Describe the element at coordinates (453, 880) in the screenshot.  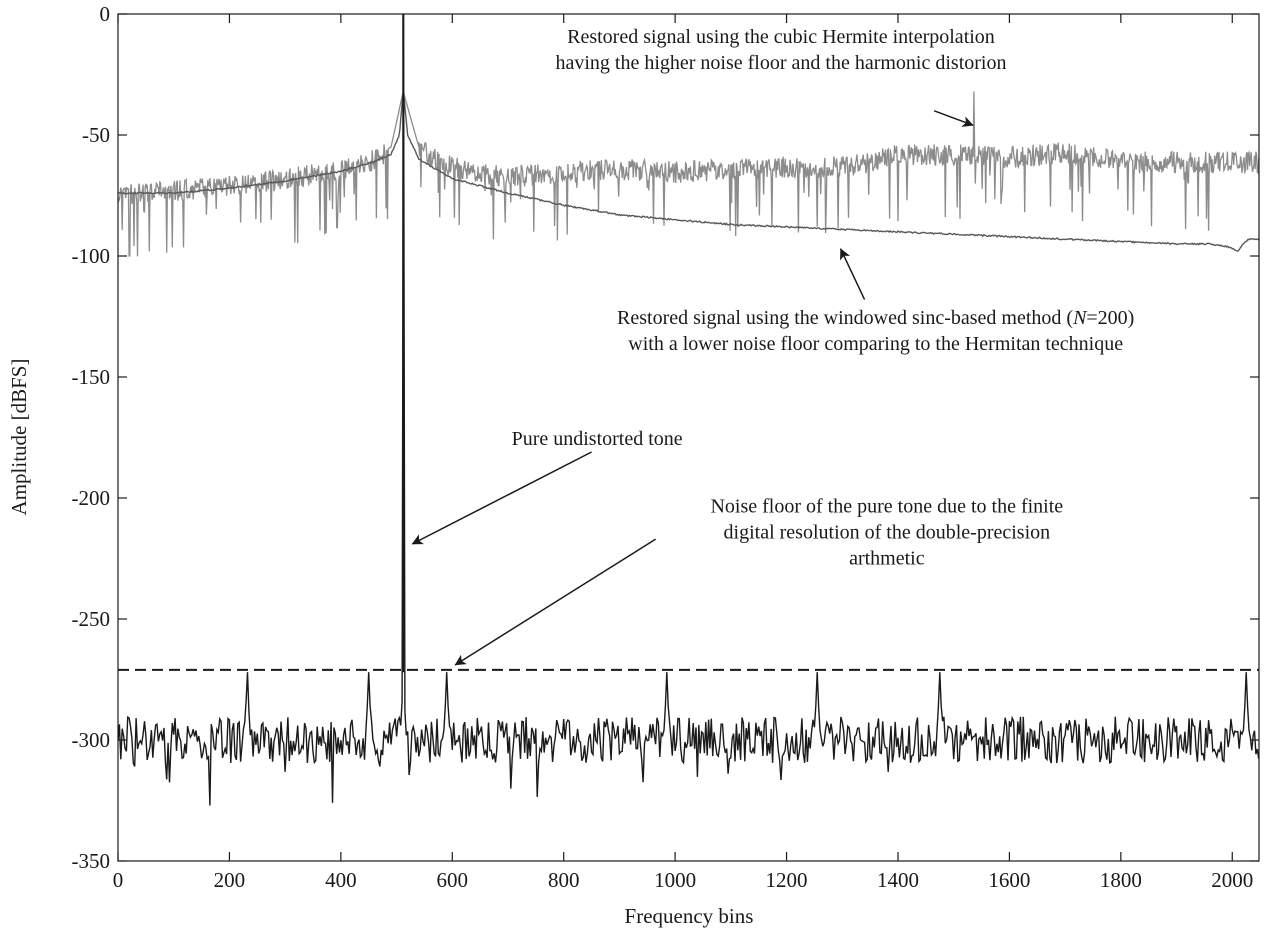
I see `x-tick-label: 600` at that location.